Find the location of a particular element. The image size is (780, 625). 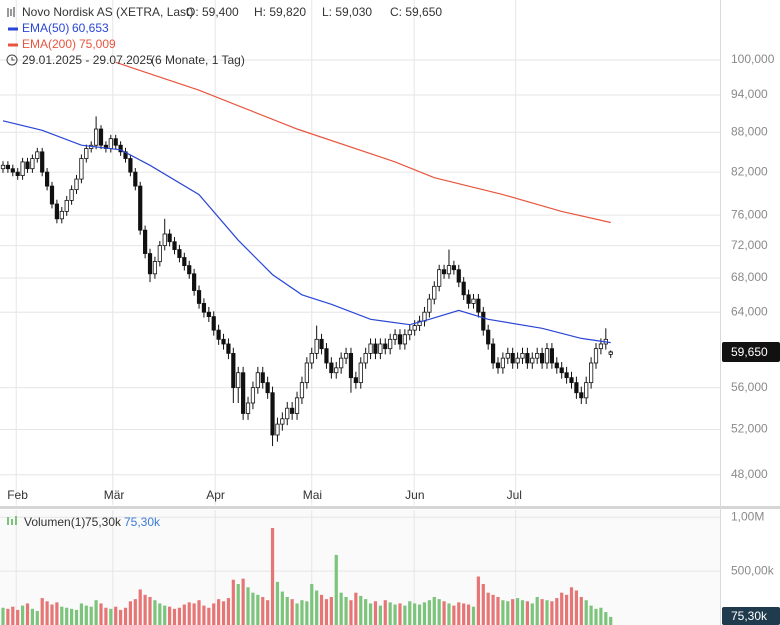

y-tick-label: 48,000 is located at coordinates (749, 474).